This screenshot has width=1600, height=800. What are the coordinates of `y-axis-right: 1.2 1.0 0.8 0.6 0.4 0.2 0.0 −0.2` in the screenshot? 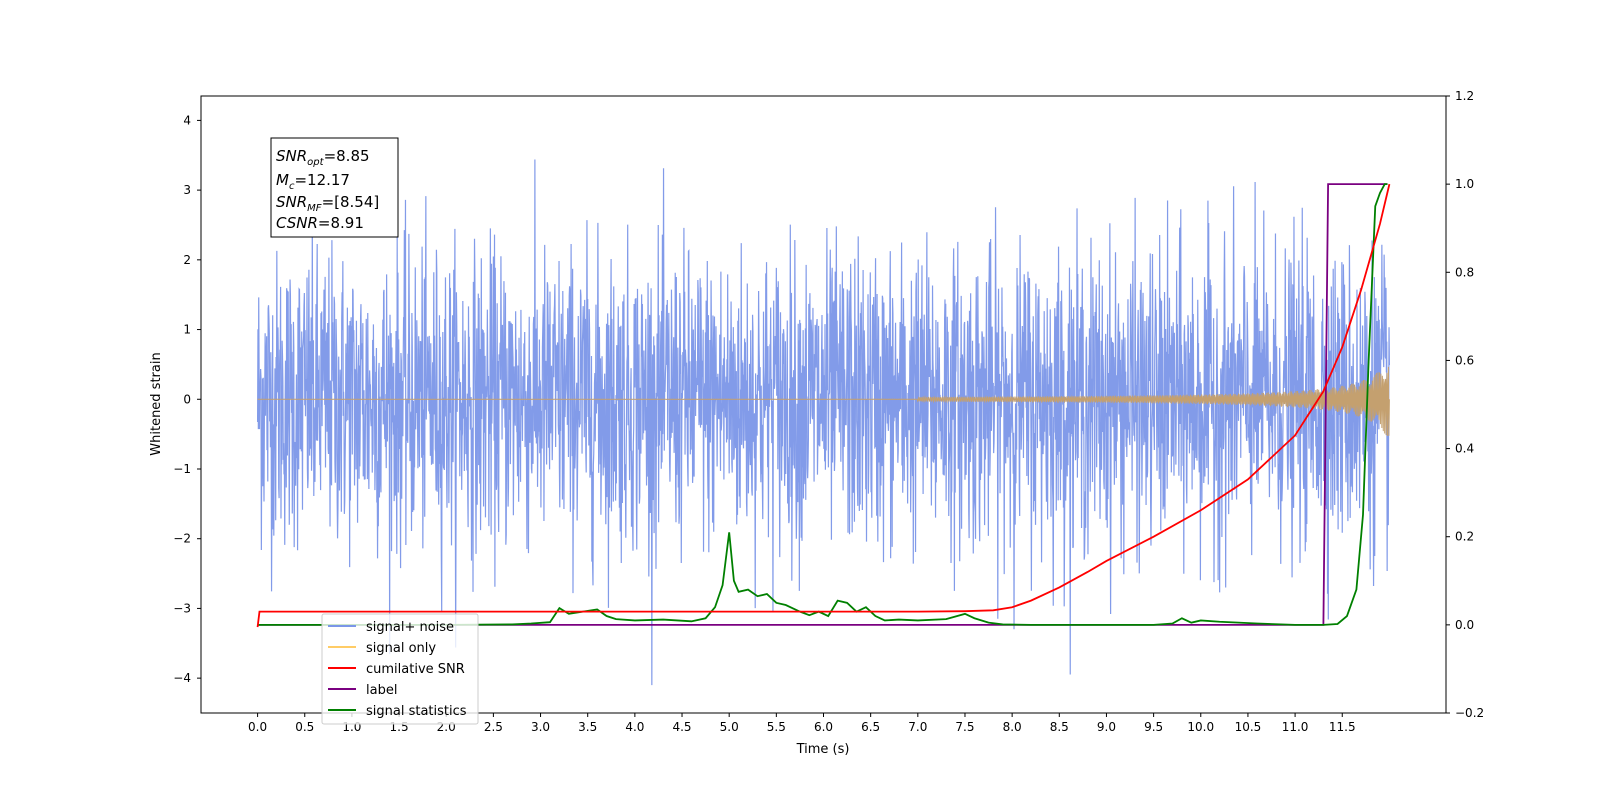 It's located at (1465, 404).